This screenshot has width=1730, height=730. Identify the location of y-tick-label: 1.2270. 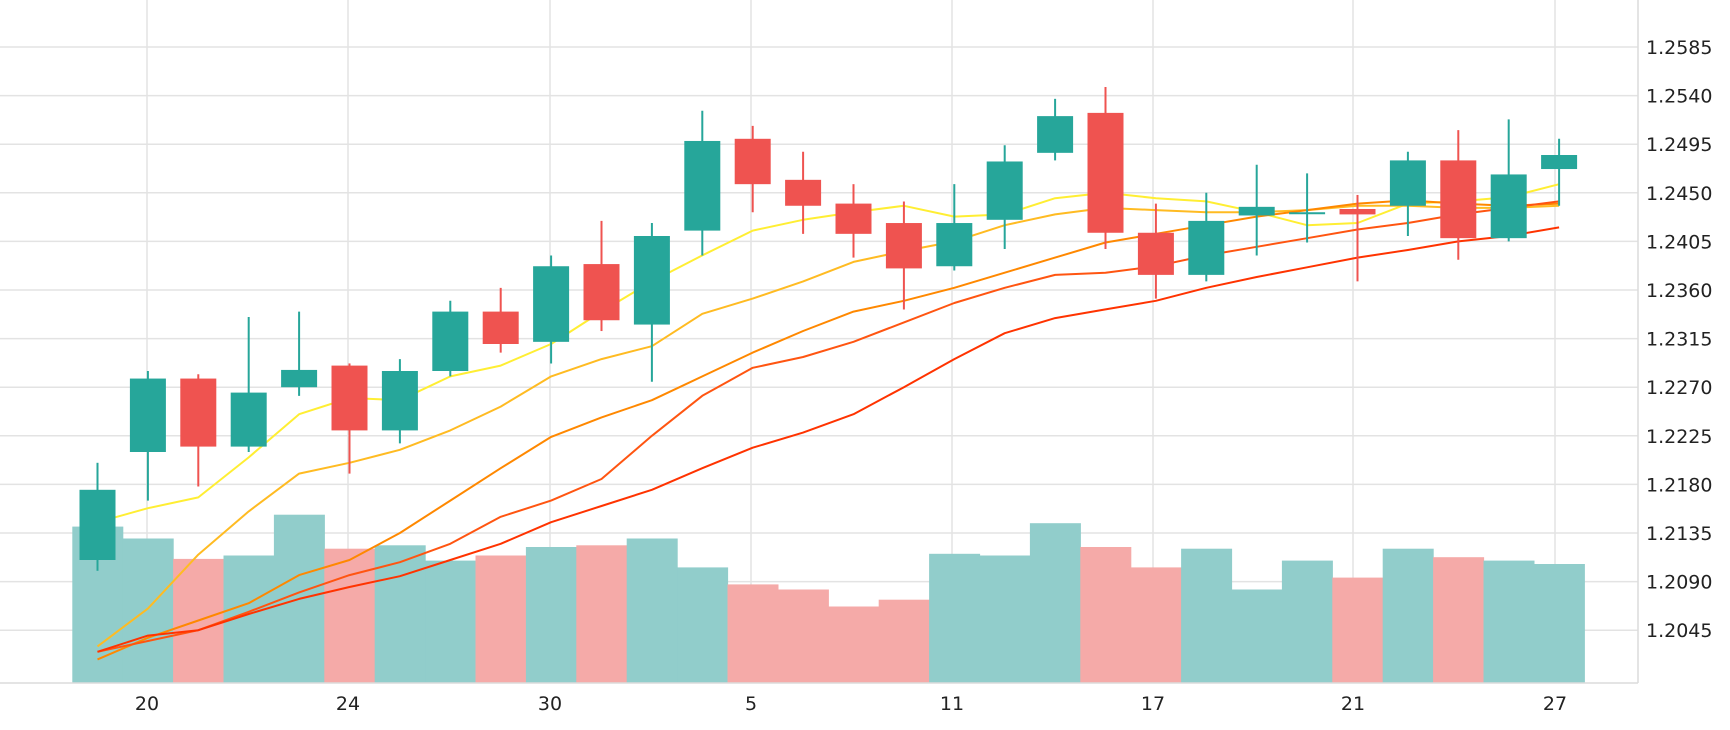
(1679, 388).